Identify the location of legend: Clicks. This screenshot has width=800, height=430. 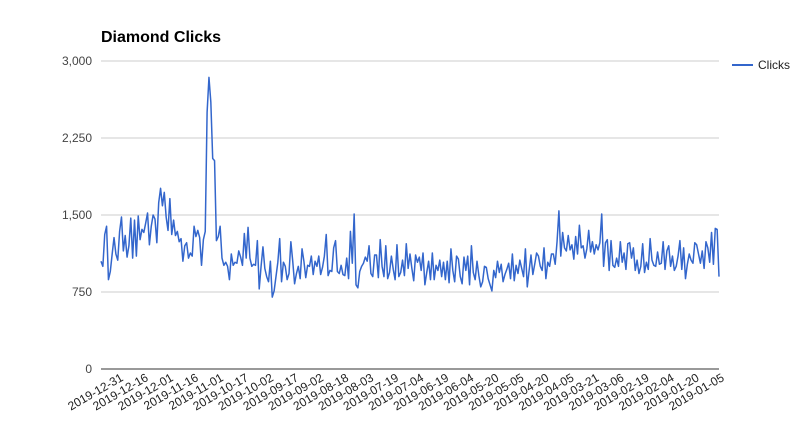
(761, 65).